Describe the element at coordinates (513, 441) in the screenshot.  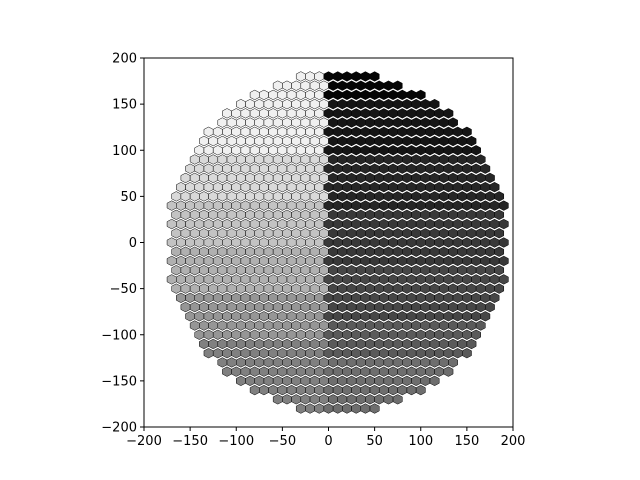
I see `x-tick-label: 200` at that location.